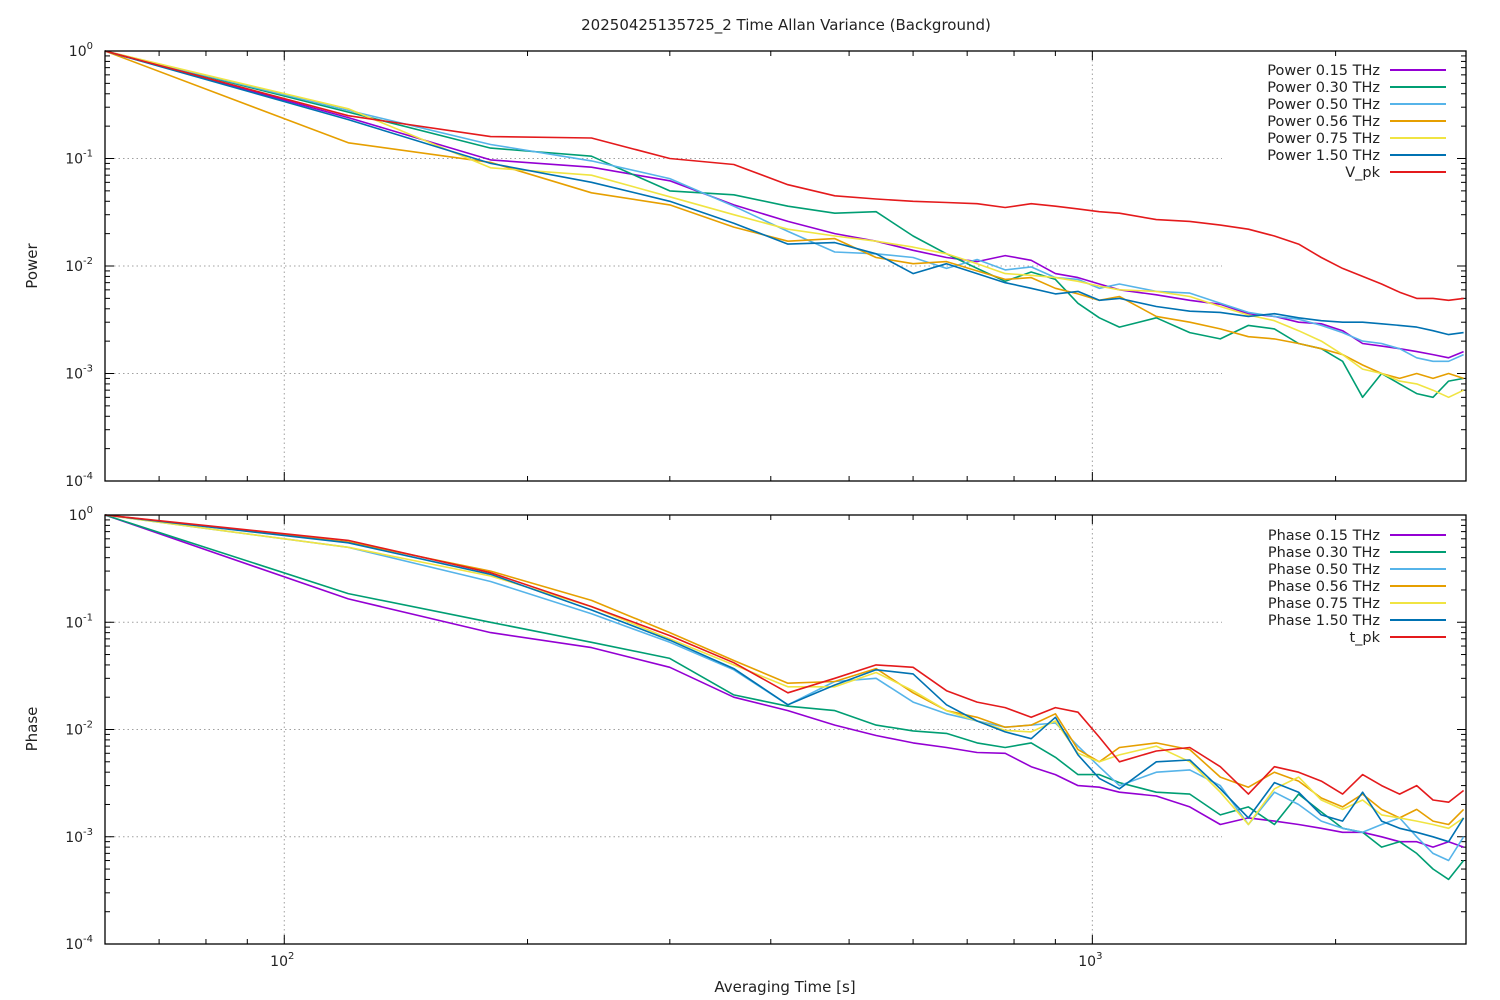 Image resolution: width=1500 pixels, height=1000 pixels. Describe the element at coordinates (1323, 122) in the screenshot. I see `legend-label: Power 0.56 THz` at that location.